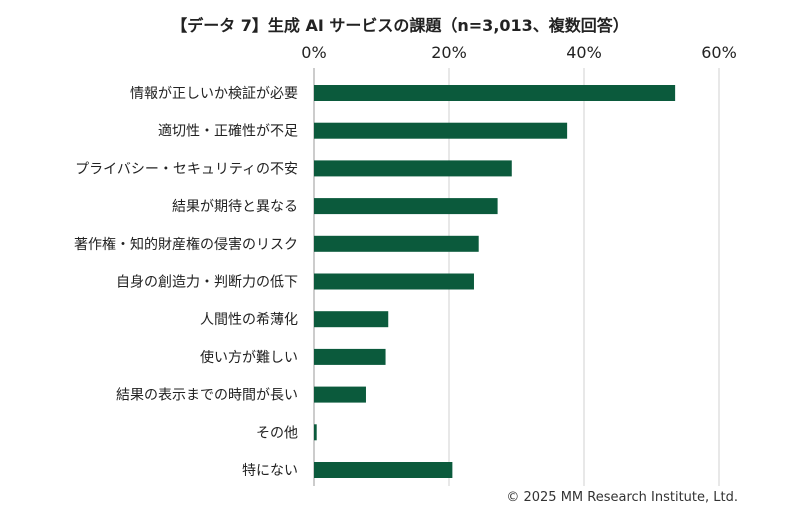  What do you see at coordinates (277, 433) in the screenshot?
I see `category-label: その他` at bounding box center [277, 433].